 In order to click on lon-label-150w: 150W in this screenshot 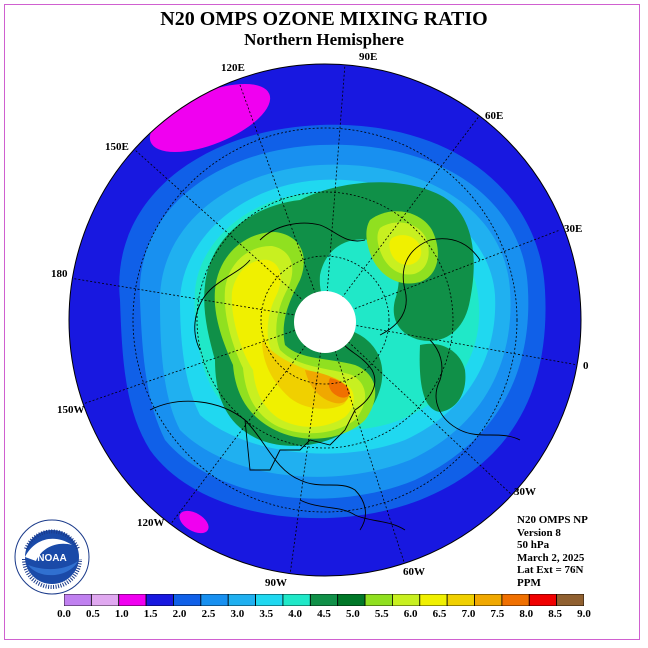, I will do `click(71, 410)`.